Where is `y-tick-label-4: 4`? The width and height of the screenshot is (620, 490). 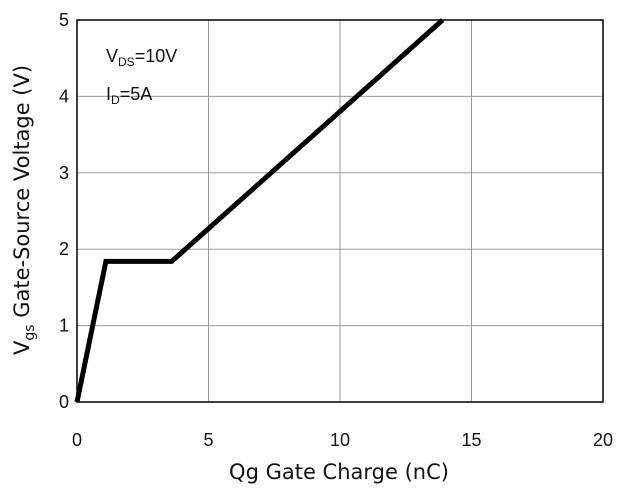 y-tick-label-4: 4 is located at coordinates (64, 96).